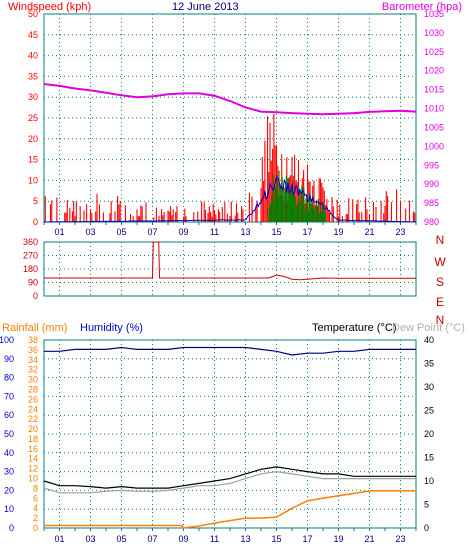  What do you see at coordinates (422, 7) in the screenshot?
I see `barometer-axis-label: Barometer (hpa)` at bounding box center [422, 7].